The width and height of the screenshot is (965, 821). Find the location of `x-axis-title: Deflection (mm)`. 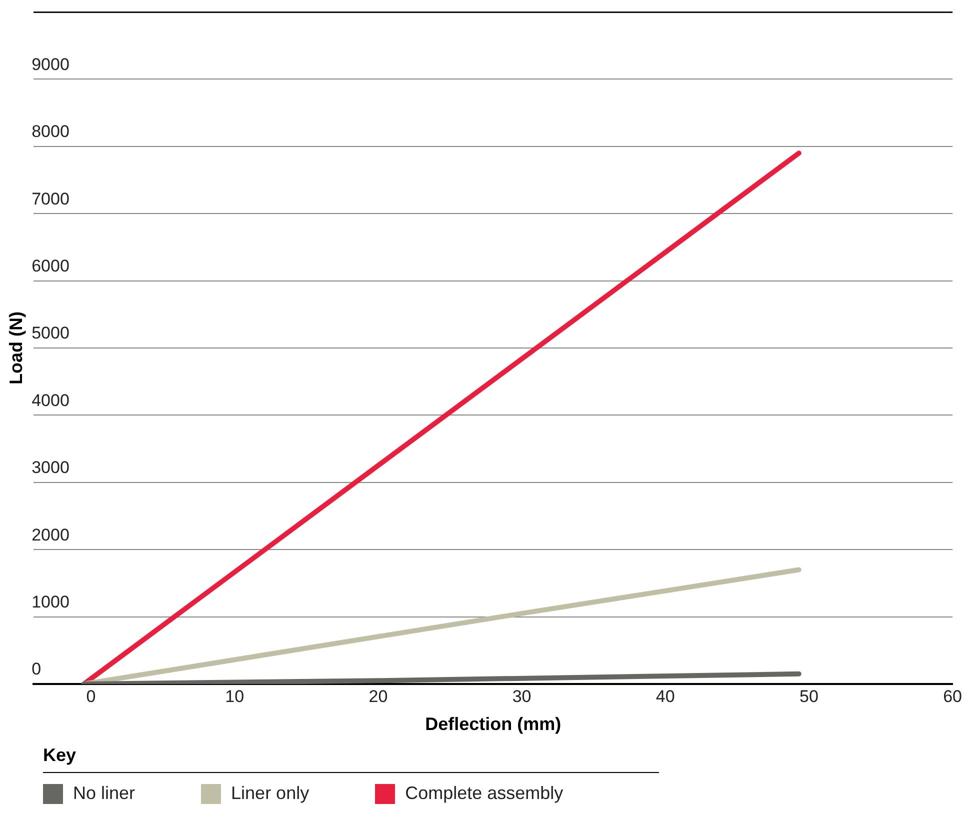

x-axis-title: Deflection (mm) is located at coordinates (493, 724).